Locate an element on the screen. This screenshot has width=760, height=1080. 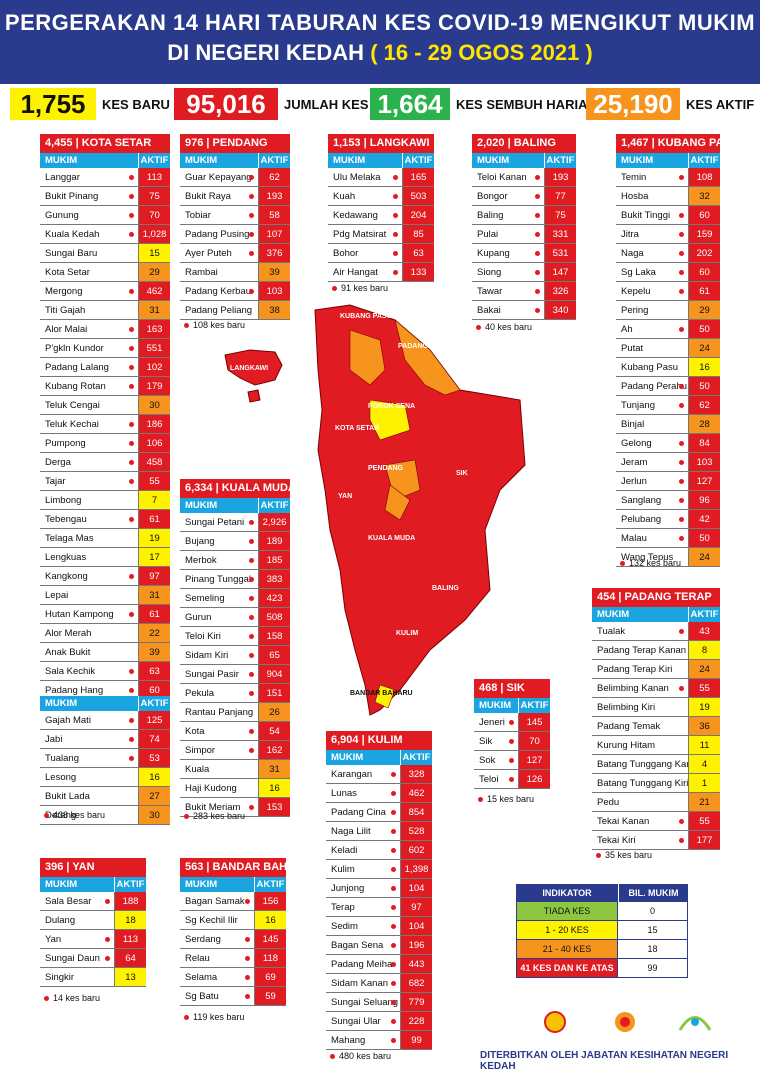
stat-value: 95,016 is located at coordinates (226, 104).